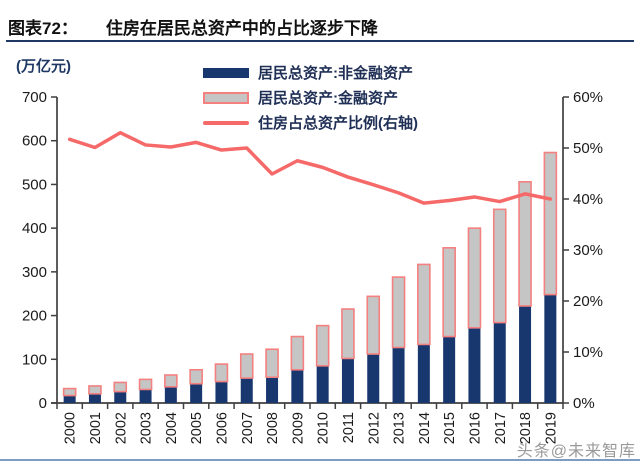  What do you see at coordinates (246, 390) in the screenshot?
I see `bar-nonfinancial-2007` at bounding box center [246, 390].